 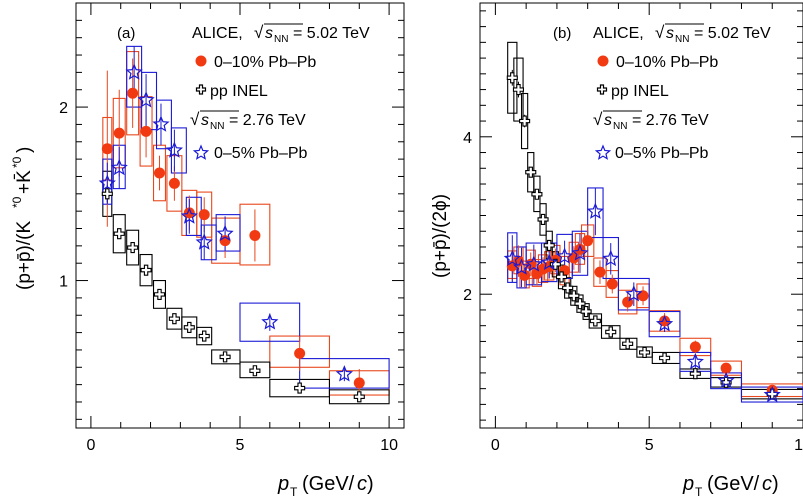 What do you see at coordinates (603, 61) in the screenshot?
I see `legend-marker-pbpb-5020-b` at bounding box center [603, 61].